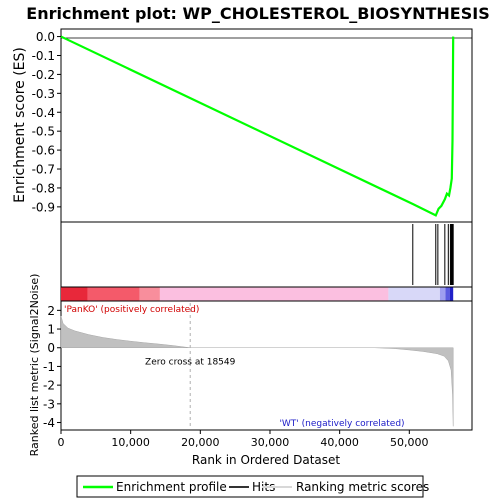  Describe the element at coordinates (433, 254) in the screenshot. I see `hit-lines` at that location.